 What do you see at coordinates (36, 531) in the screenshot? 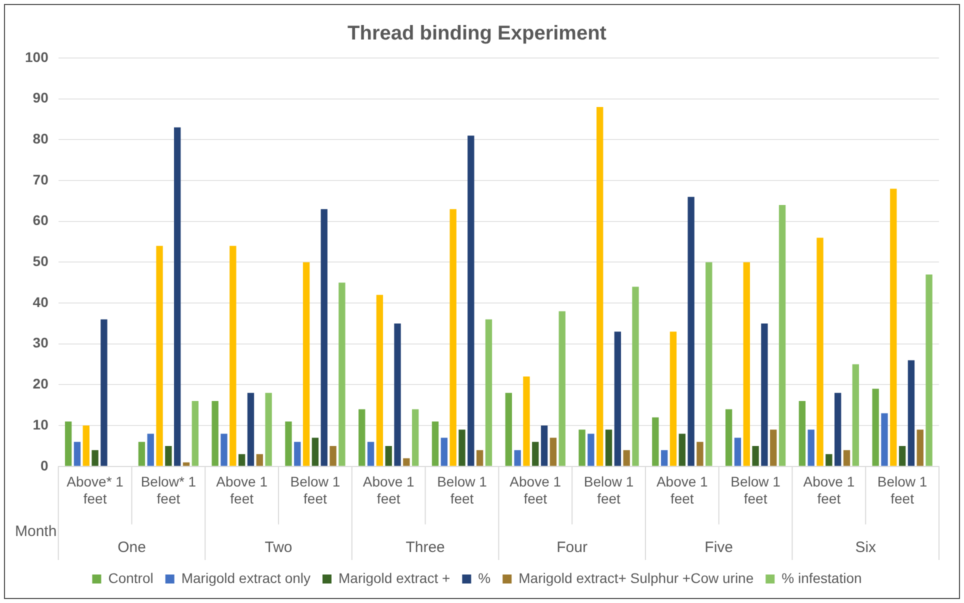
I see `x-axis-title: Month` at bounding box center [36, 531].